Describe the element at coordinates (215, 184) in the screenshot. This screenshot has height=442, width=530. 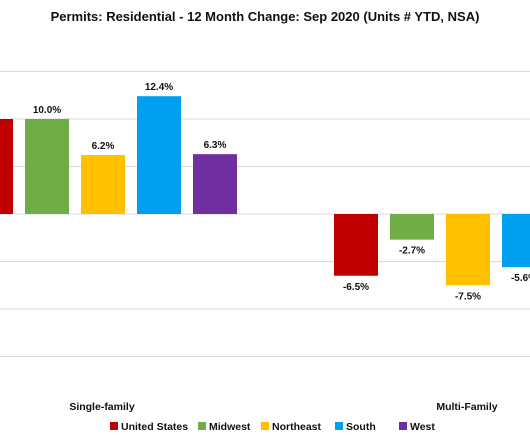
I see `bar-west-single-family` at that location.